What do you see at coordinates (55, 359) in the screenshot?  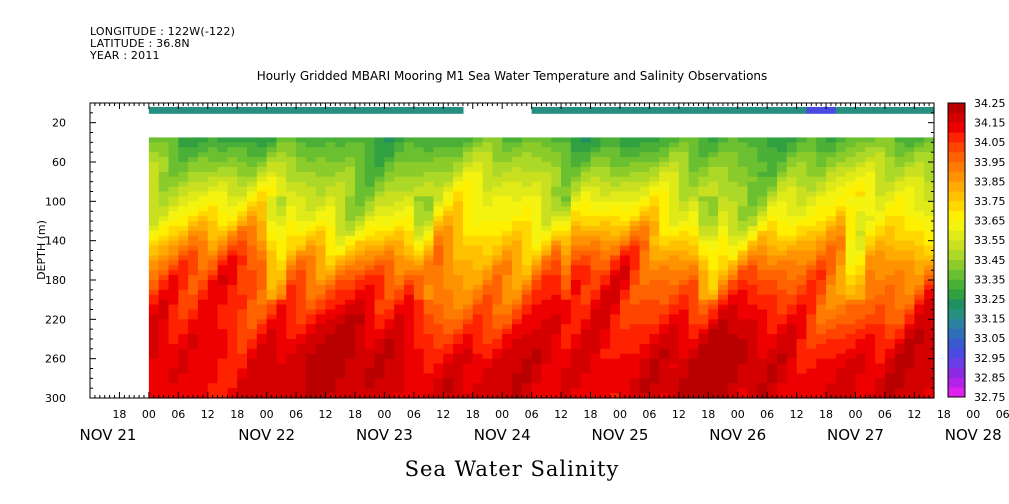 I see `y-tick-label: 260` at bounding box center [55, 359].